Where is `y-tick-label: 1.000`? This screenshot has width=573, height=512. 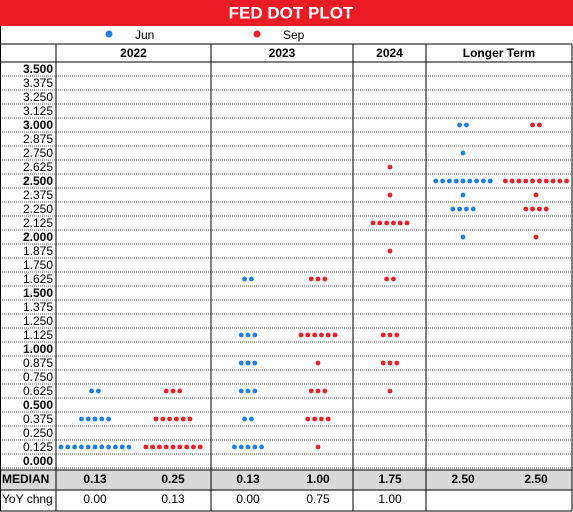
y-tick-label: 1.000 is located at coordinates (38, 349).